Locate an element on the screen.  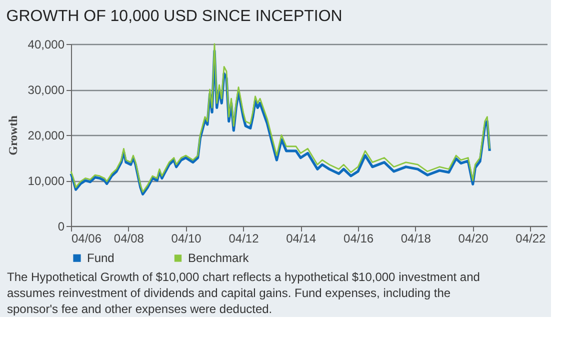
x-tick-label: 04/08 is located at coordinates (129, 239).